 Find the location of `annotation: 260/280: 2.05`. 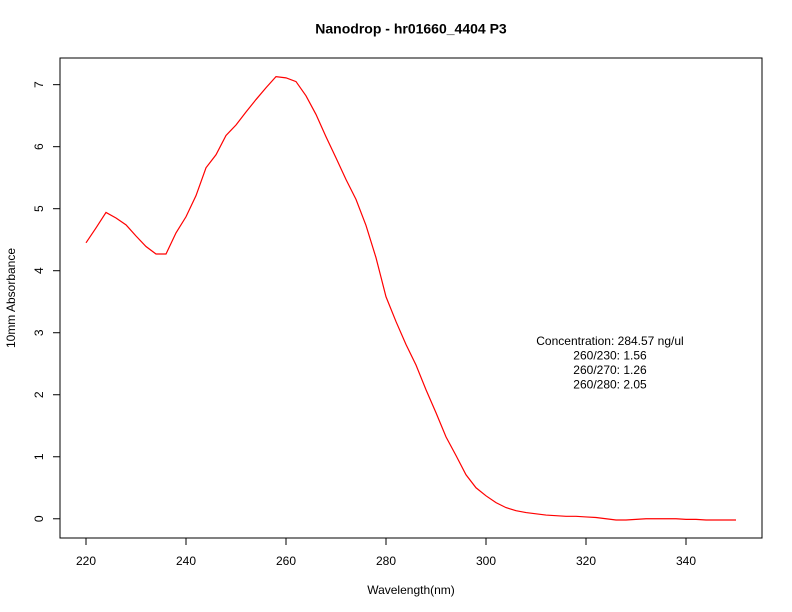

annotation: 260/280: 2.05 is located at coordinates (610, 385).